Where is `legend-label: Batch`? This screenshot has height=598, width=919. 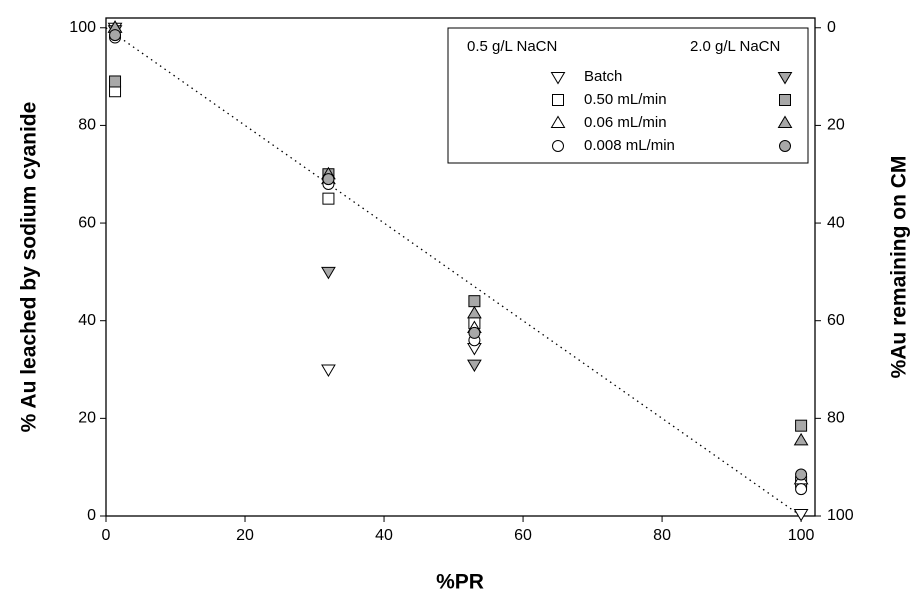 legend-label: Batch is located at coordinates (603, 76).